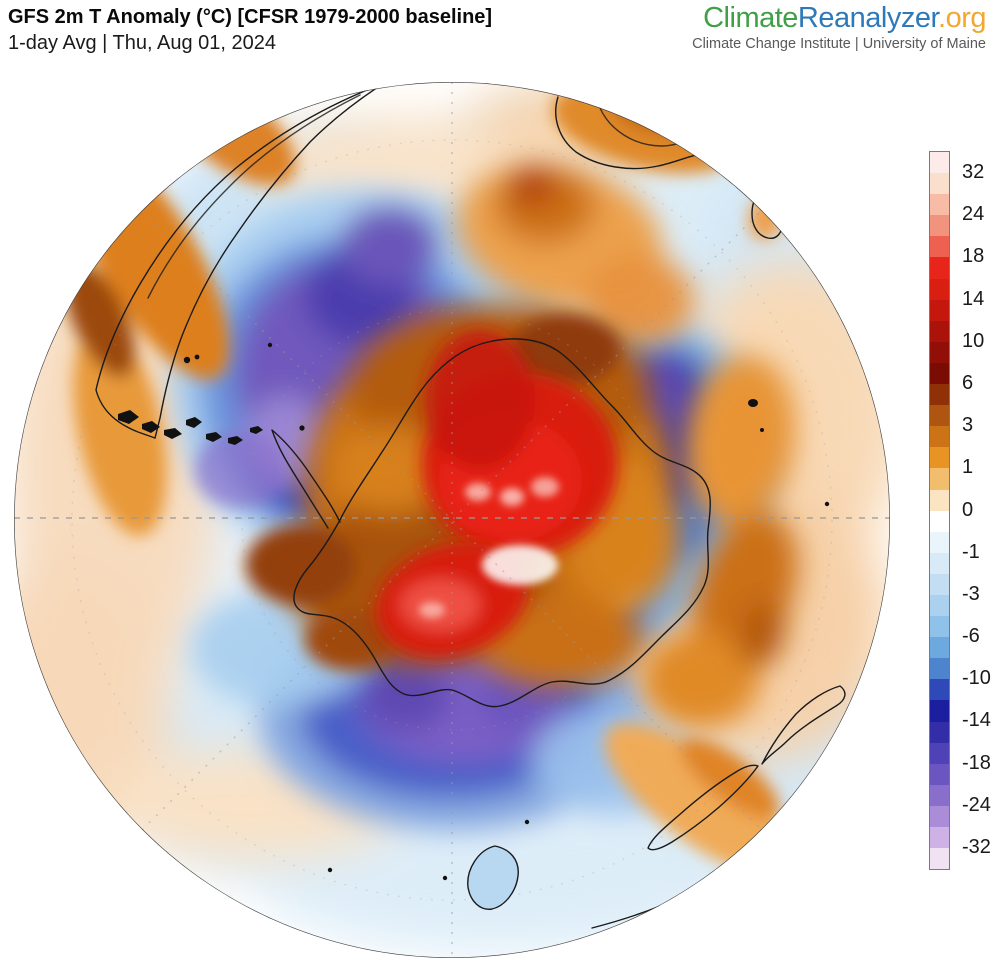 The height and width of the screenshot is (967, 1000). Describe the element at coordinates (187, 360) in the screenshot. I see `falkland-islands` at that location.